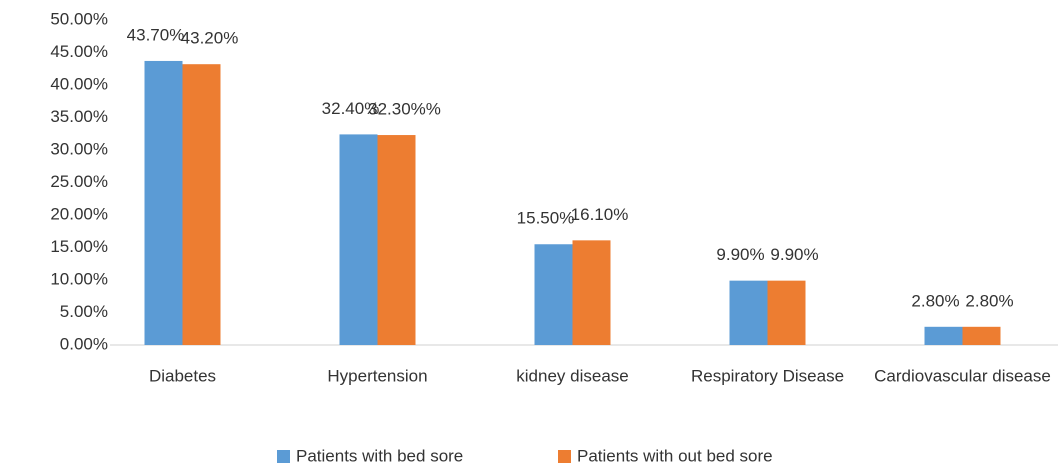  Describe the element at coordinates (210, 38) in the screenshot. I see `data-label: 43.20%` at that location.